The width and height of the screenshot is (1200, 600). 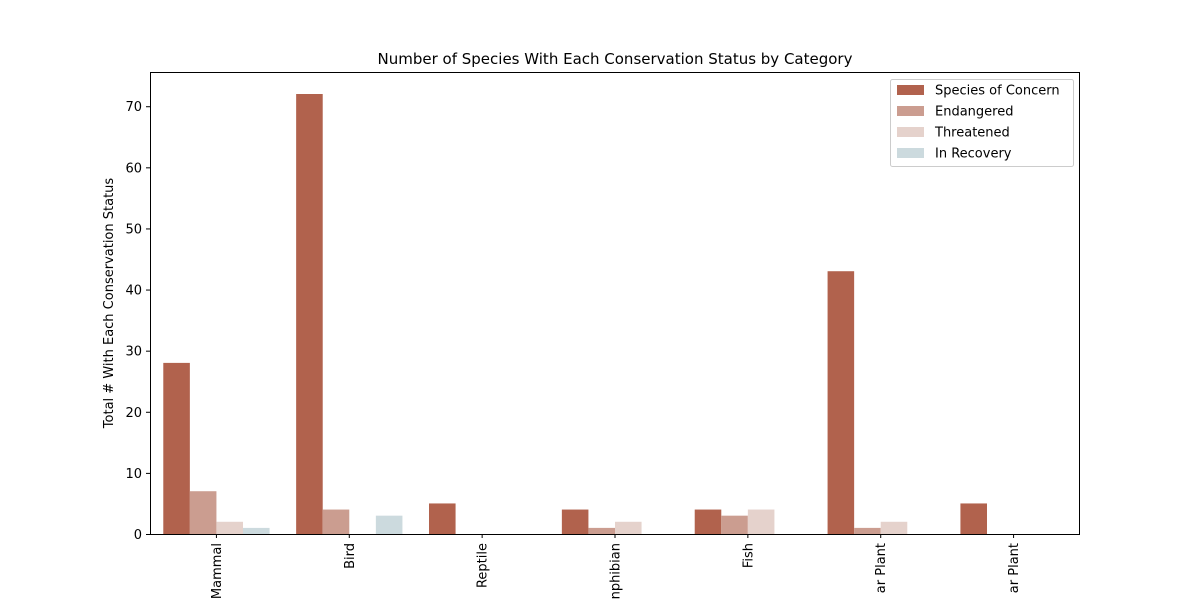 What do you see at coordinates (973, 154) in the screenshot?
I see `legend-label: In Recovery` at bounding box center [973, 154].